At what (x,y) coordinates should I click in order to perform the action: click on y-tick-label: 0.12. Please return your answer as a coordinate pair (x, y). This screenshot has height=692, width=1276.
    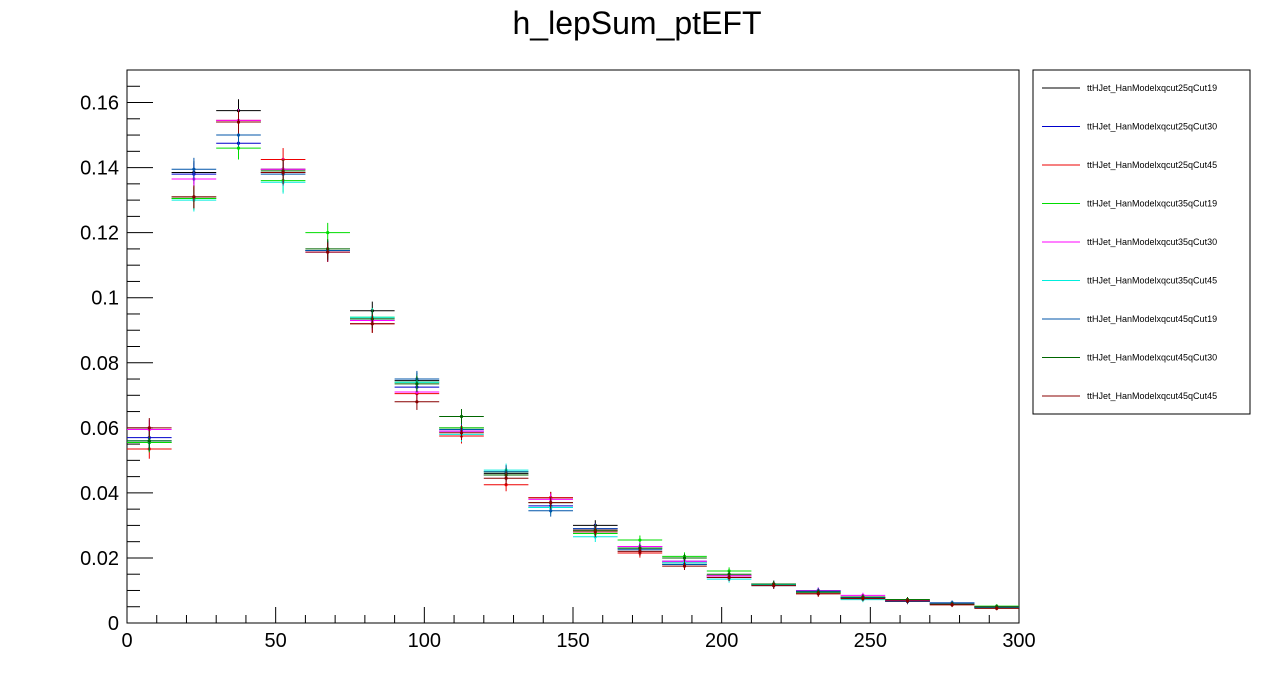
    Looking at the image, I should click on (99, 234).